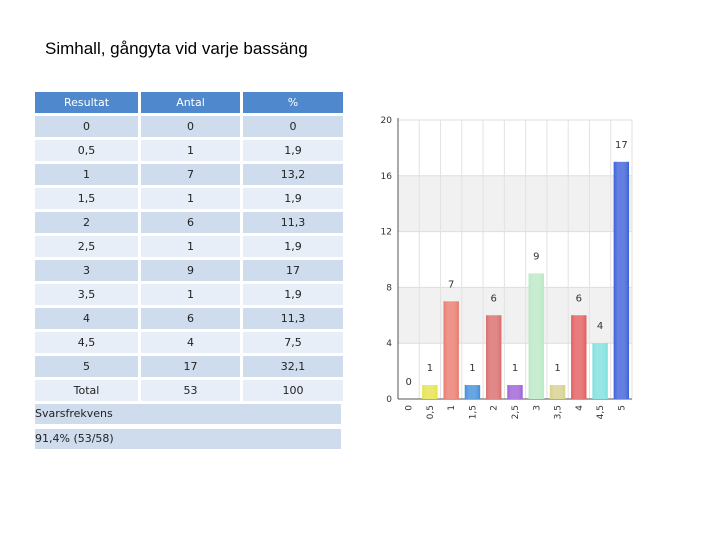  I want to click on data-label: 17, so click(621, 145).